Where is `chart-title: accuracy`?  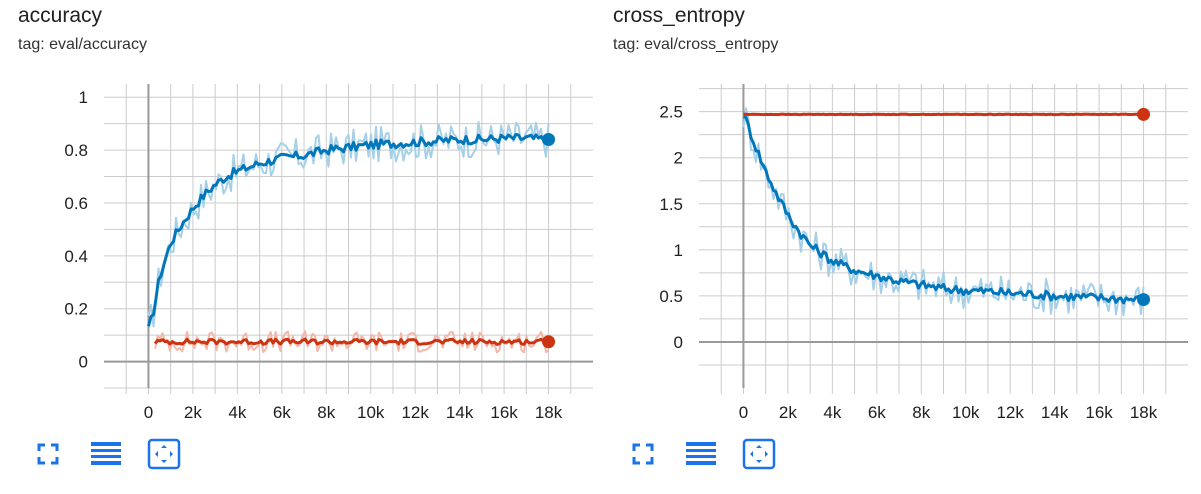 chart-title: accuracy is located at coordinates (60, 15).